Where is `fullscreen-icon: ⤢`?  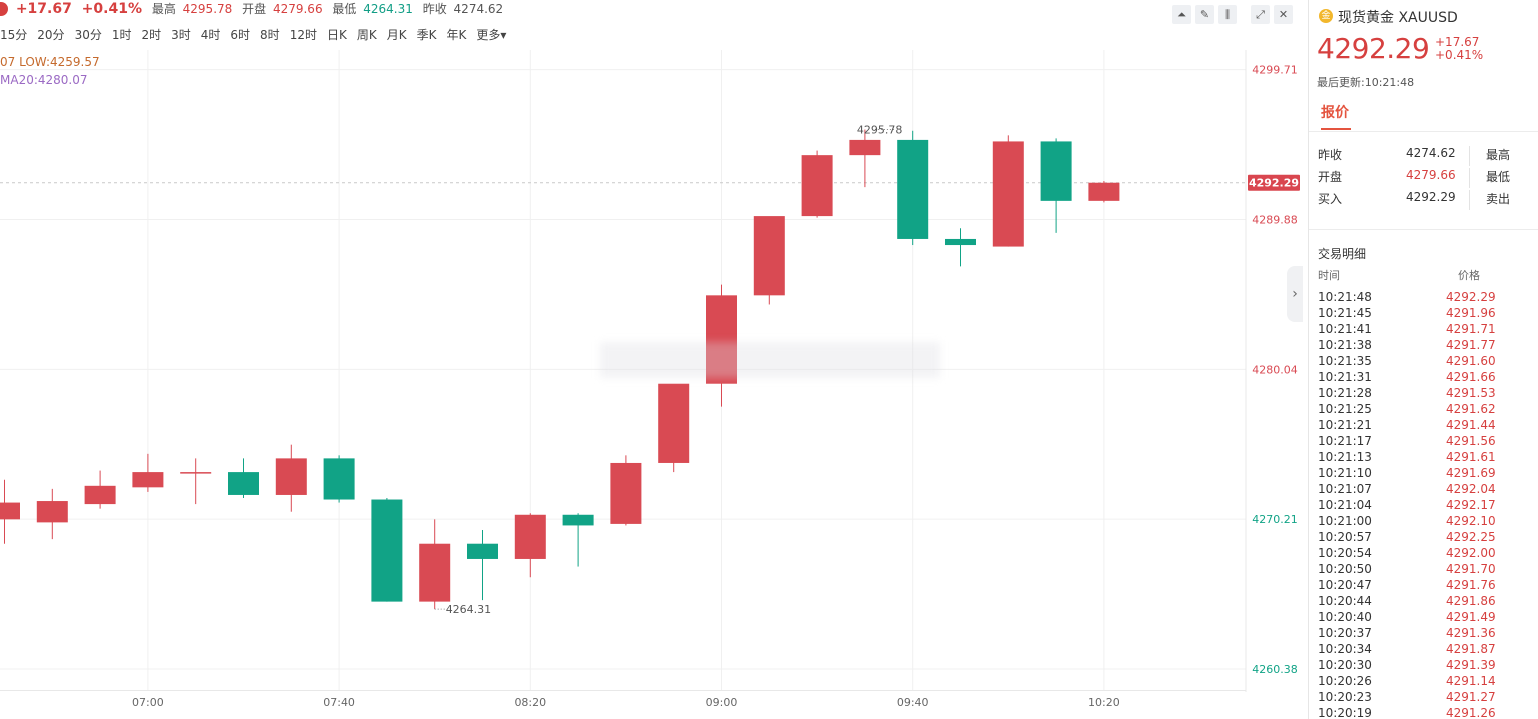 fullscreen-icon: ⤢ is located at coordinates (1260, 14).